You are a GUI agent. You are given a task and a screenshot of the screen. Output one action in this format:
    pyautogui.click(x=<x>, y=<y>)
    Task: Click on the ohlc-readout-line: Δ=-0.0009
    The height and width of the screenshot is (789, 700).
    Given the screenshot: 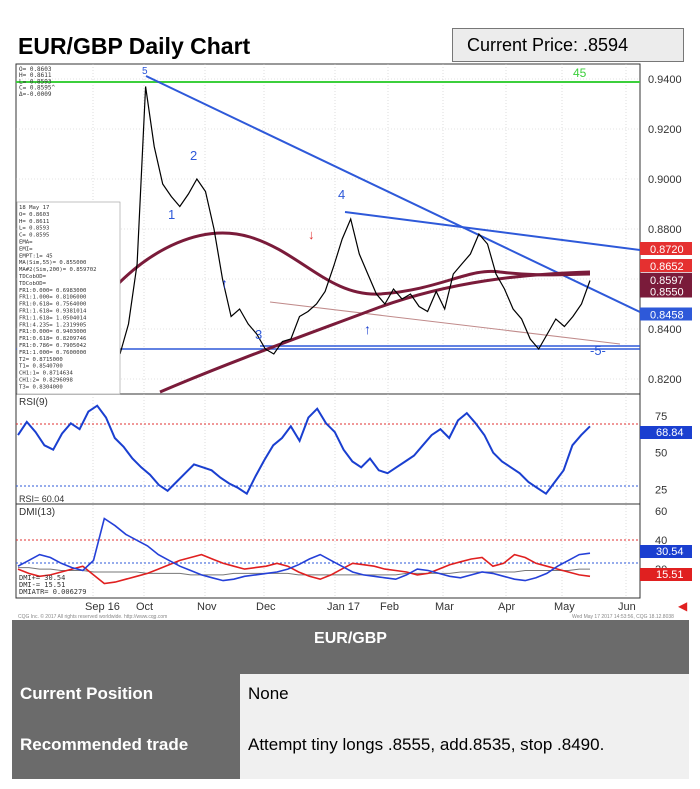 What is the action you would take?
    pyautogui.click(x=35, y=94)
    